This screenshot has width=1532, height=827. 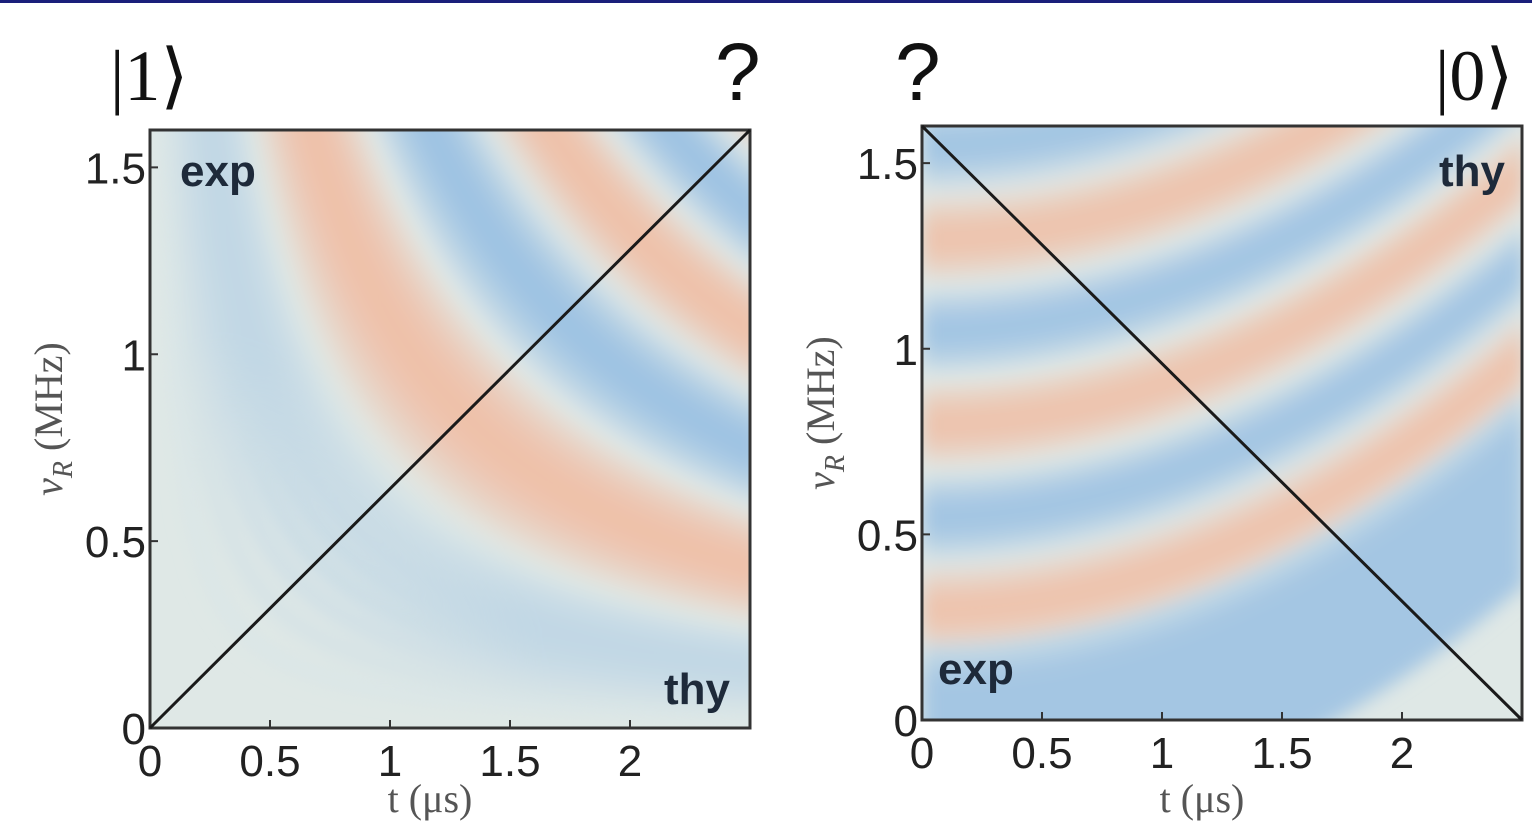 What do you see at coordinates (1281, 753) in the screenshot?
I see `x-tick-label: 1.5` at bounding box center [1281, 753].